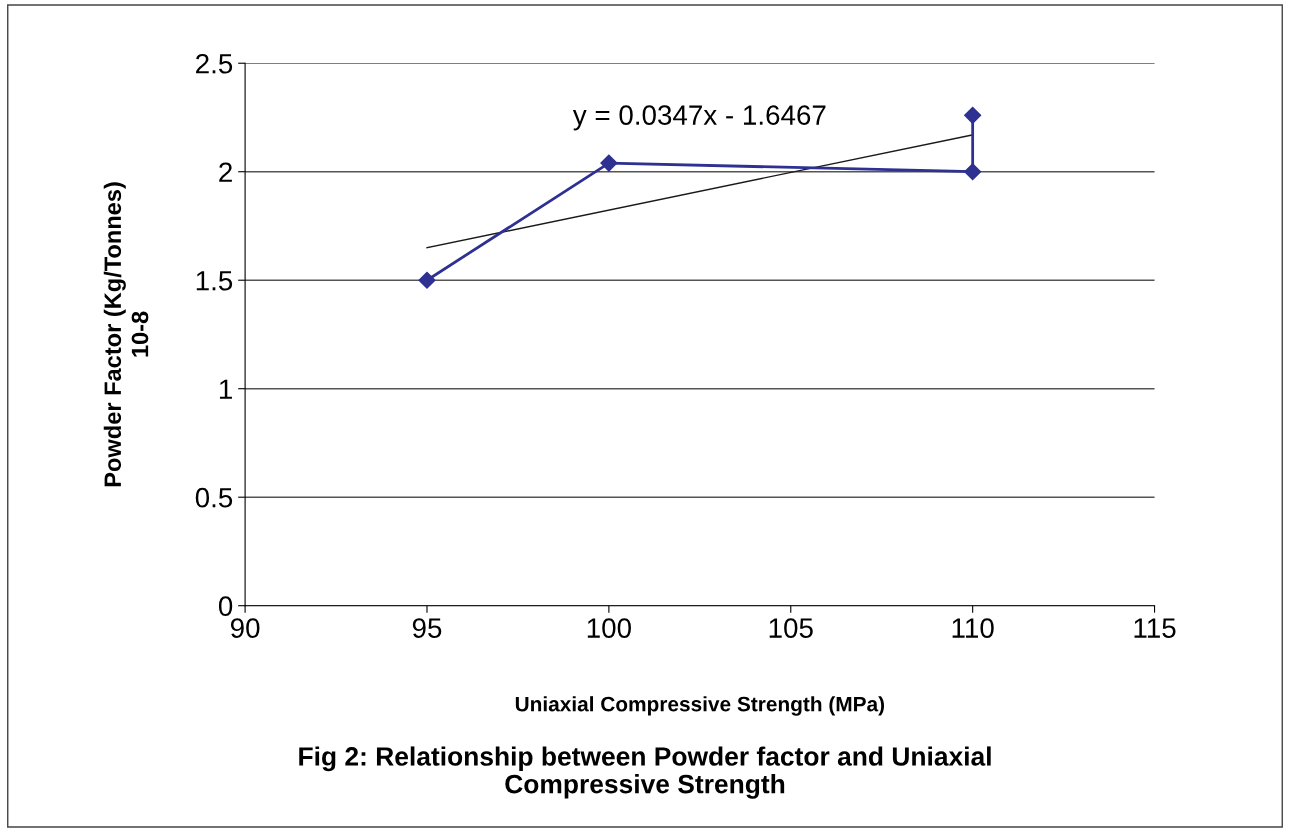  I want to click on x-tick-label: 95, so click(427, 628).